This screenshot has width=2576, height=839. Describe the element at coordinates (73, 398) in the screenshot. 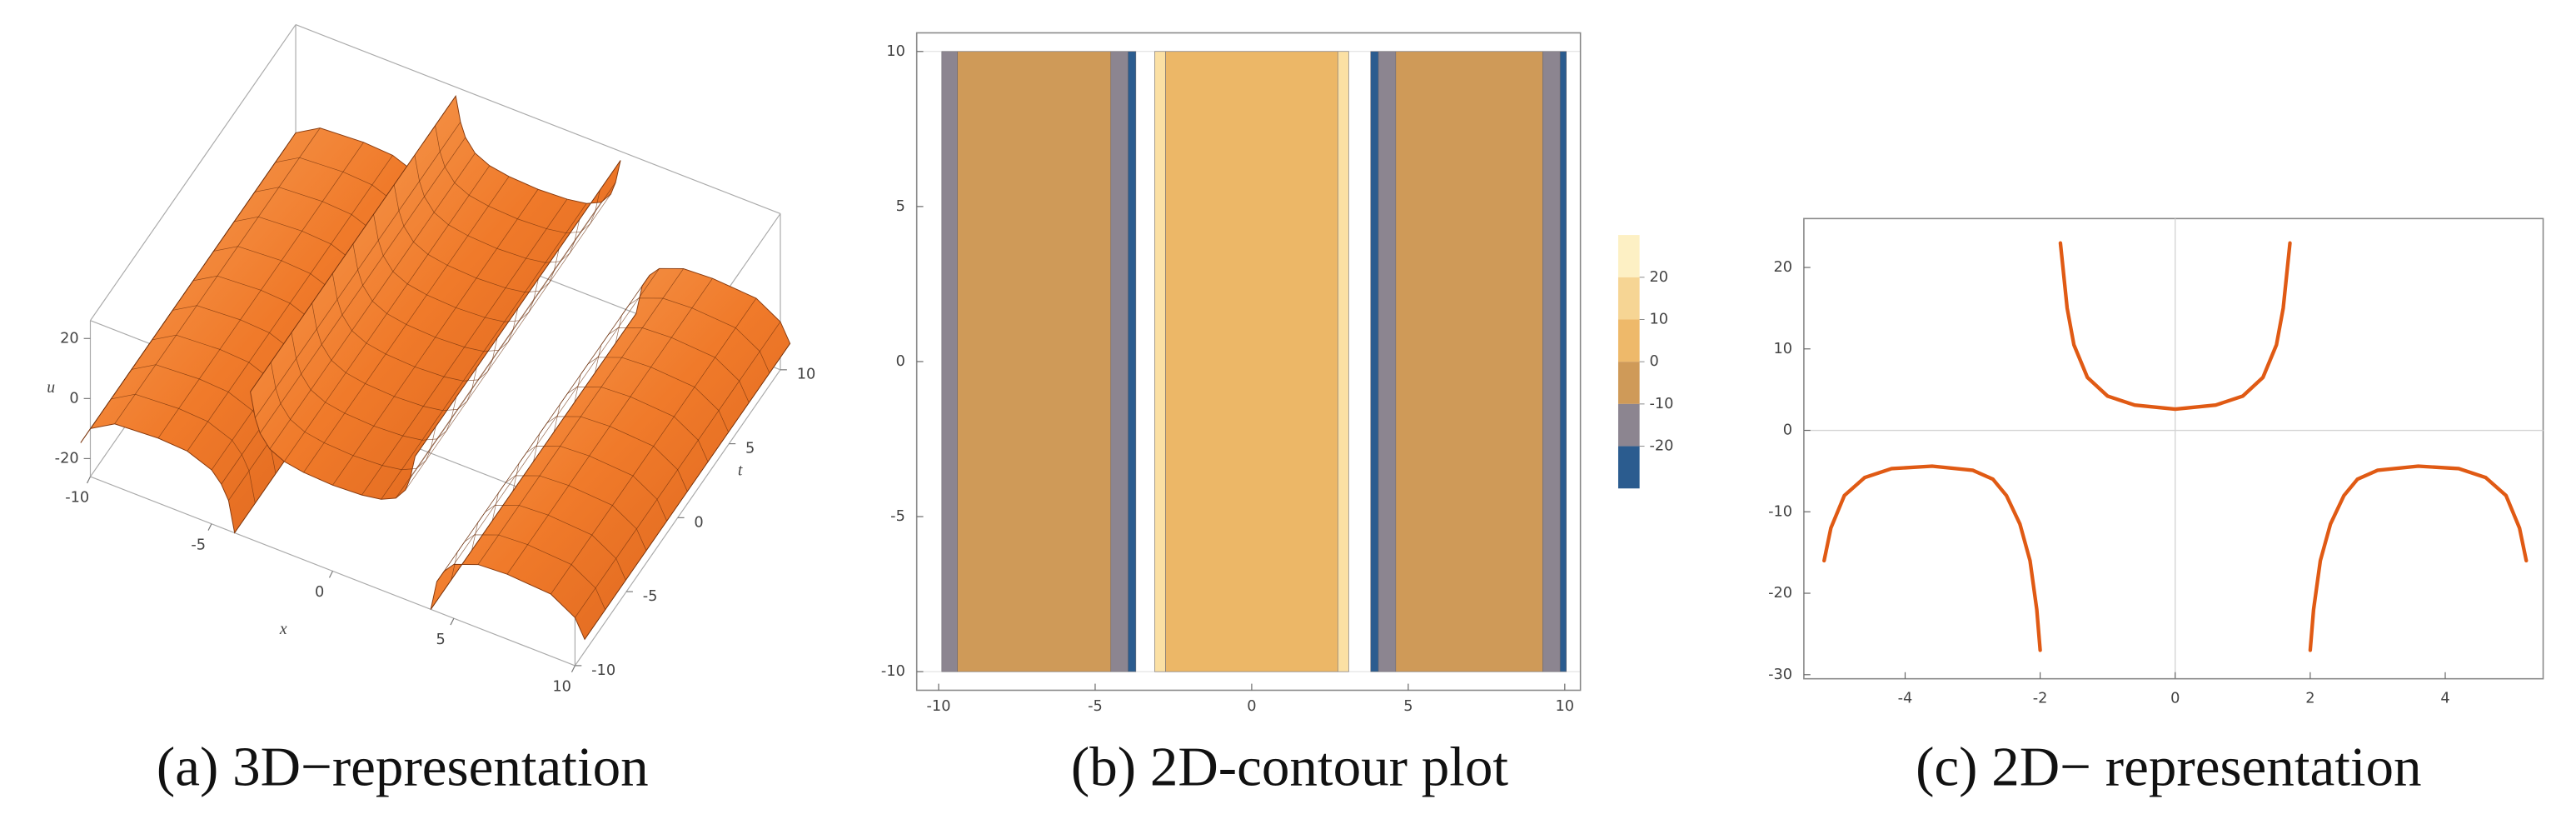

I see `z-tick-label: 0` at that location.